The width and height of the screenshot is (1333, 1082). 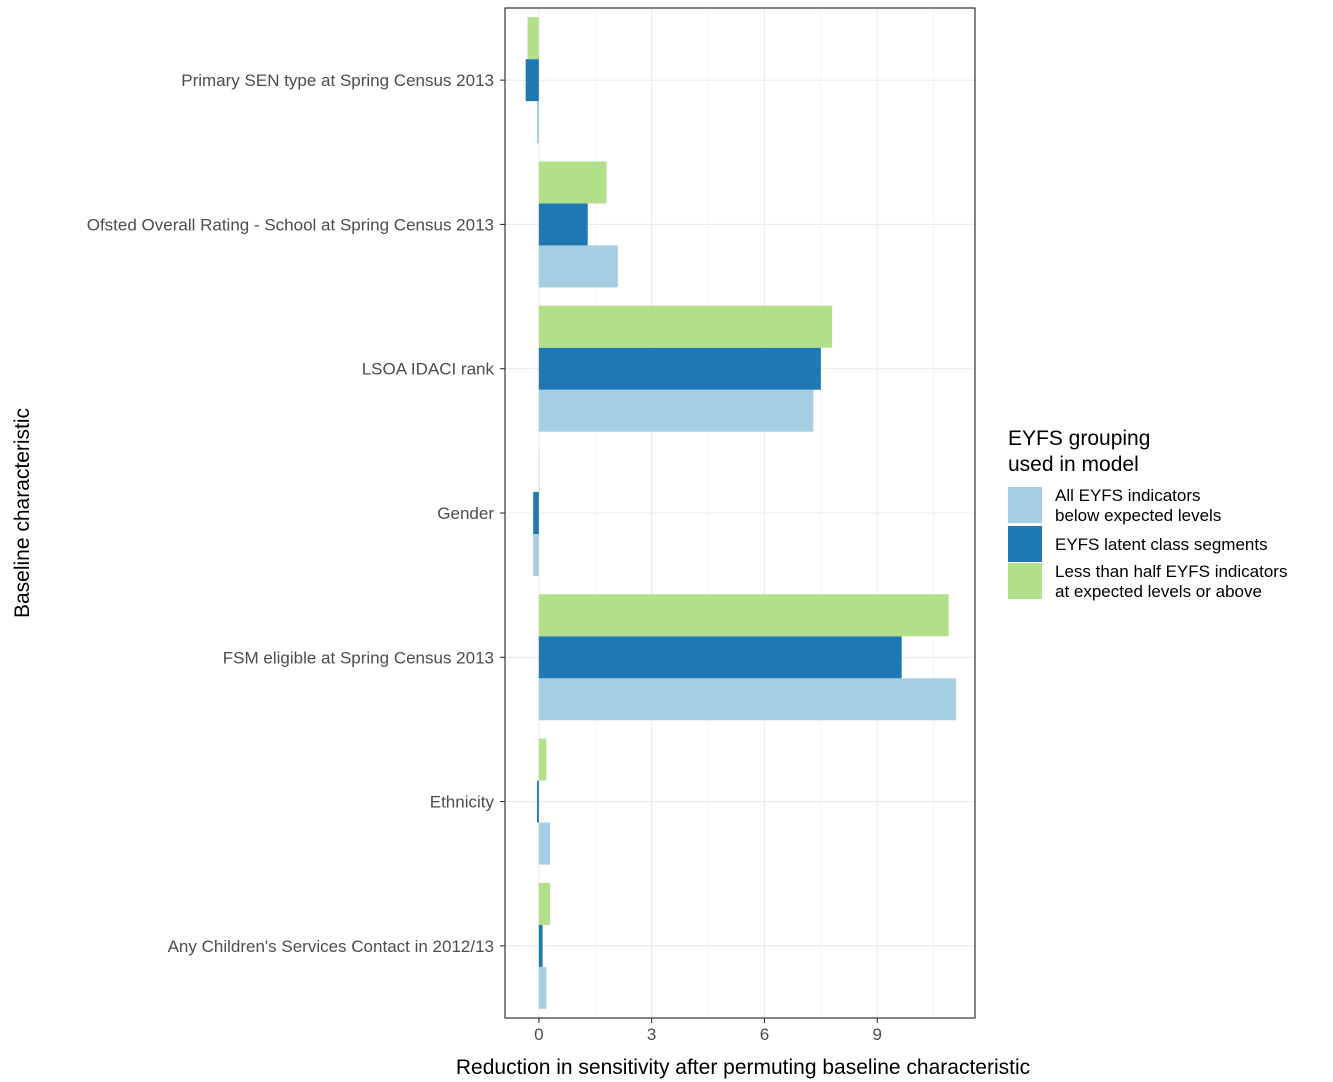 What do you see at coordinates (1158, 591) in the screenshot?
I see `legend-label: at expected levels or above` at bounding box center [1158, 591].